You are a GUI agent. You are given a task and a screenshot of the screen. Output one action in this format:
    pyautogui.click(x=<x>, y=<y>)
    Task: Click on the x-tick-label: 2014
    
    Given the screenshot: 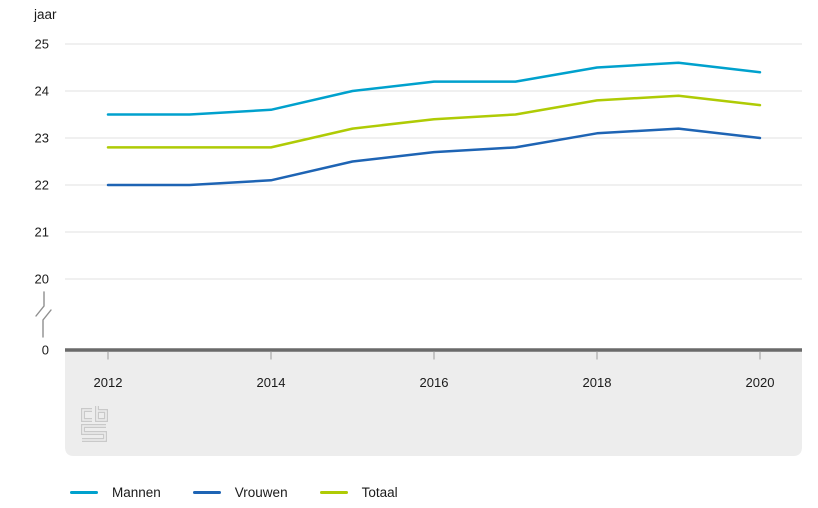 What is the action you would take?
    pyautogui.click(x=271, y=382)
    